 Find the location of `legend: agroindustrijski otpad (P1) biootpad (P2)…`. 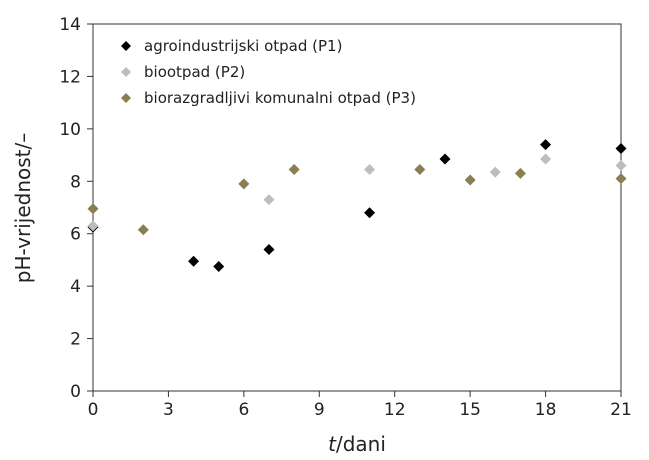

legend: agroindustrijski otpad (P1) biootpad (P2)… is located at coordinates (268, 72).